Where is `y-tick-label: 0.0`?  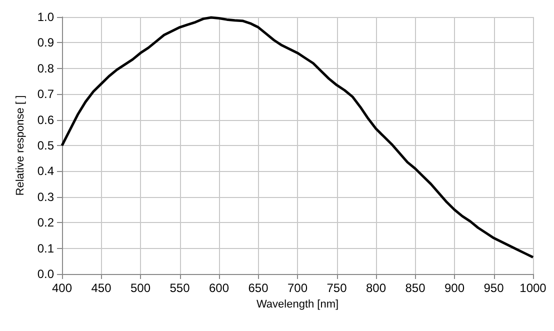 y-tick-label: 0.0 is located at coordinates (45, 274).